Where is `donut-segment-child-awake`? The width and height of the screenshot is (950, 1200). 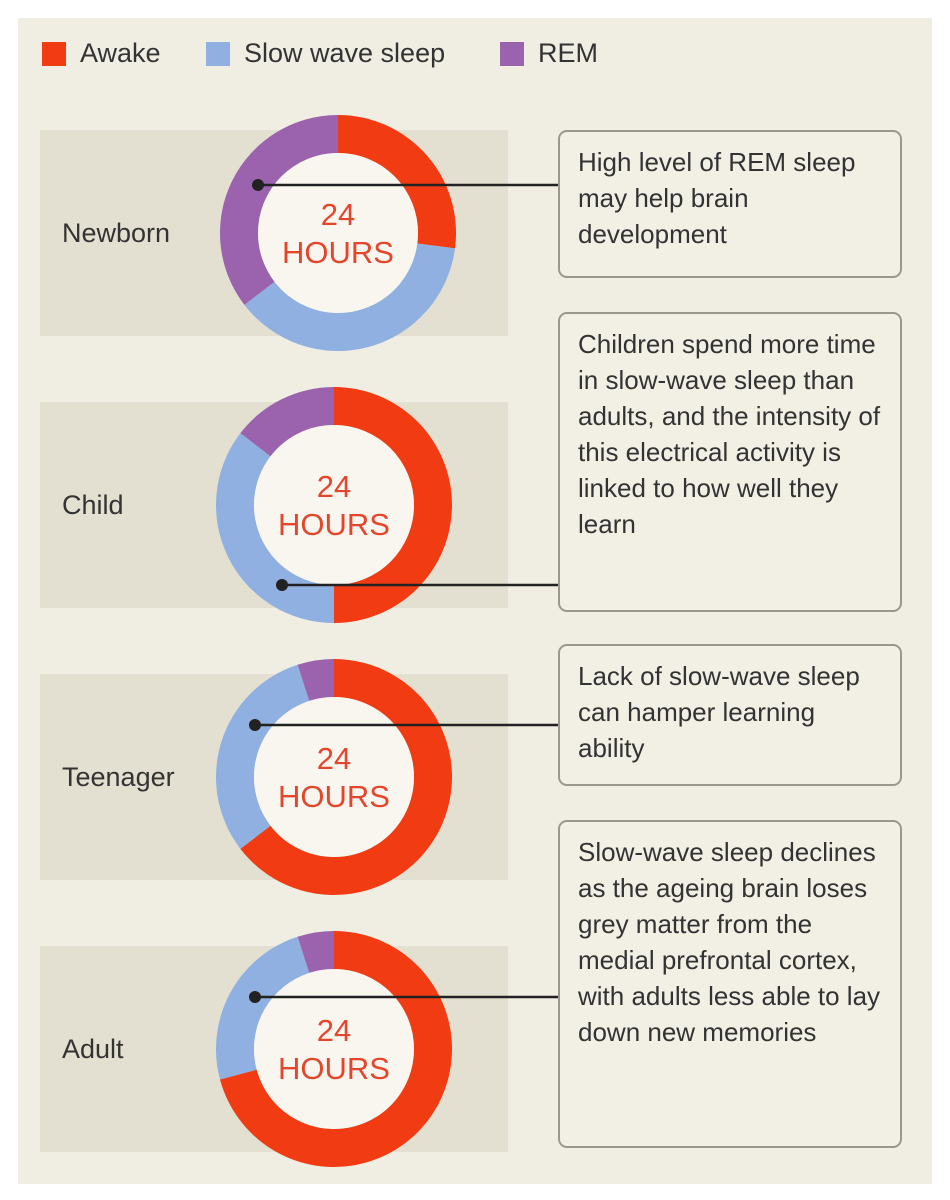 donut-segment-child-awake is located at coordinates (393, 505).